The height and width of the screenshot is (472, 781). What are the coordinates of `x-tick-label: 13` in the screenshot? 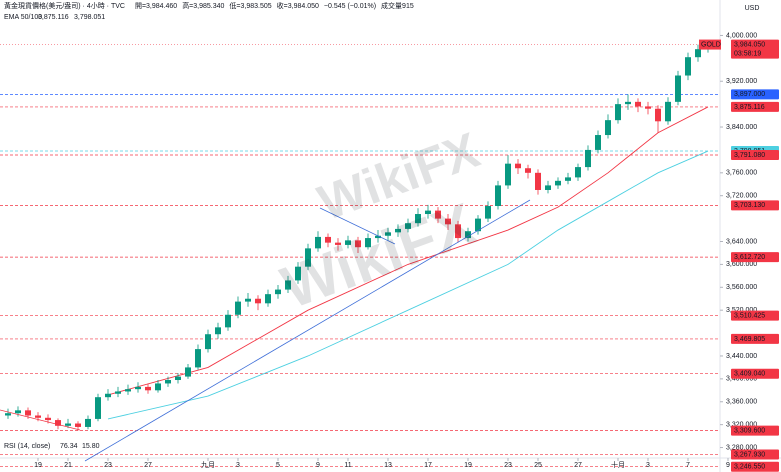 It's located at (388, 465).